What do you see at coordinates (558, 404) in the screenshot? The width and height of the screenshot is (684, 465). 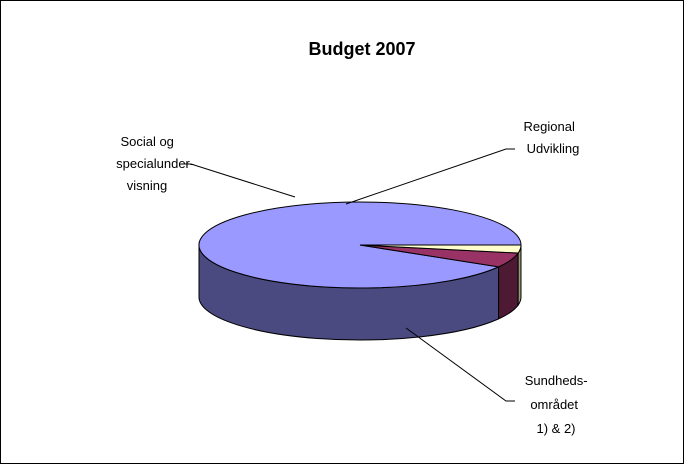 I see `slice-label-sundhed: Sundheds- området 1) & 2)` at bounding box center [558, 404].